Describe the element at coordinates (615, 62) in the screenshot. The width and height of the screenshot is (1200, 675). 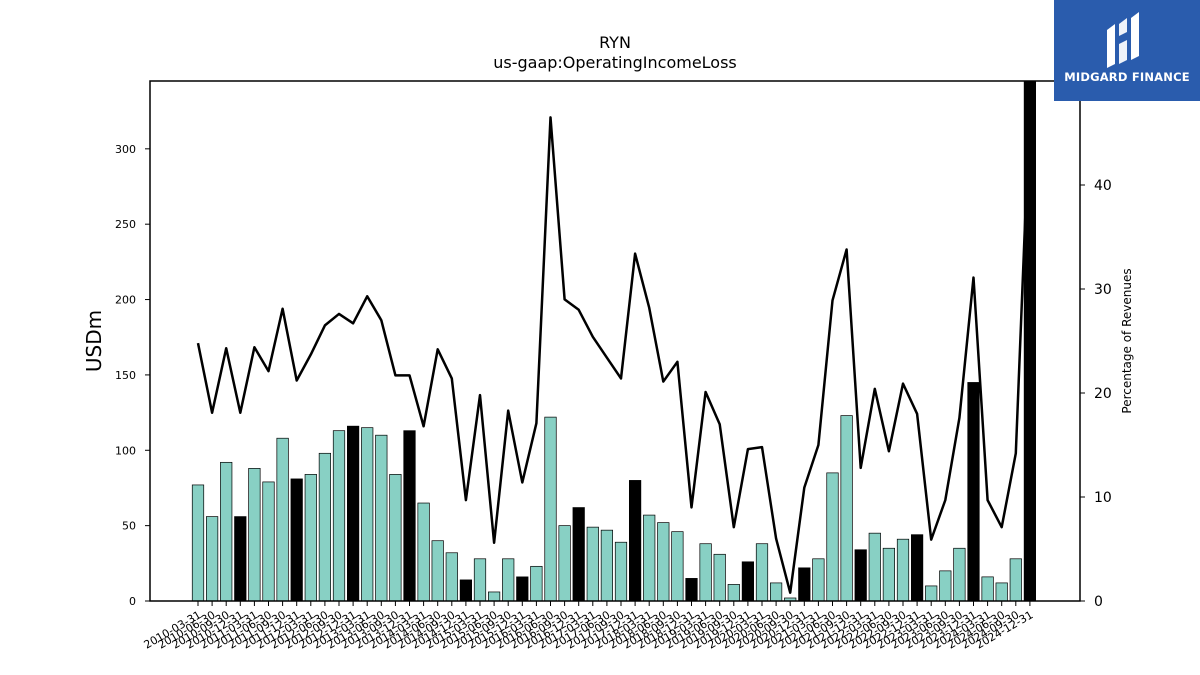
I see `chart-subtitle: us-gaap:OperatingIncomeLoss` at that location.